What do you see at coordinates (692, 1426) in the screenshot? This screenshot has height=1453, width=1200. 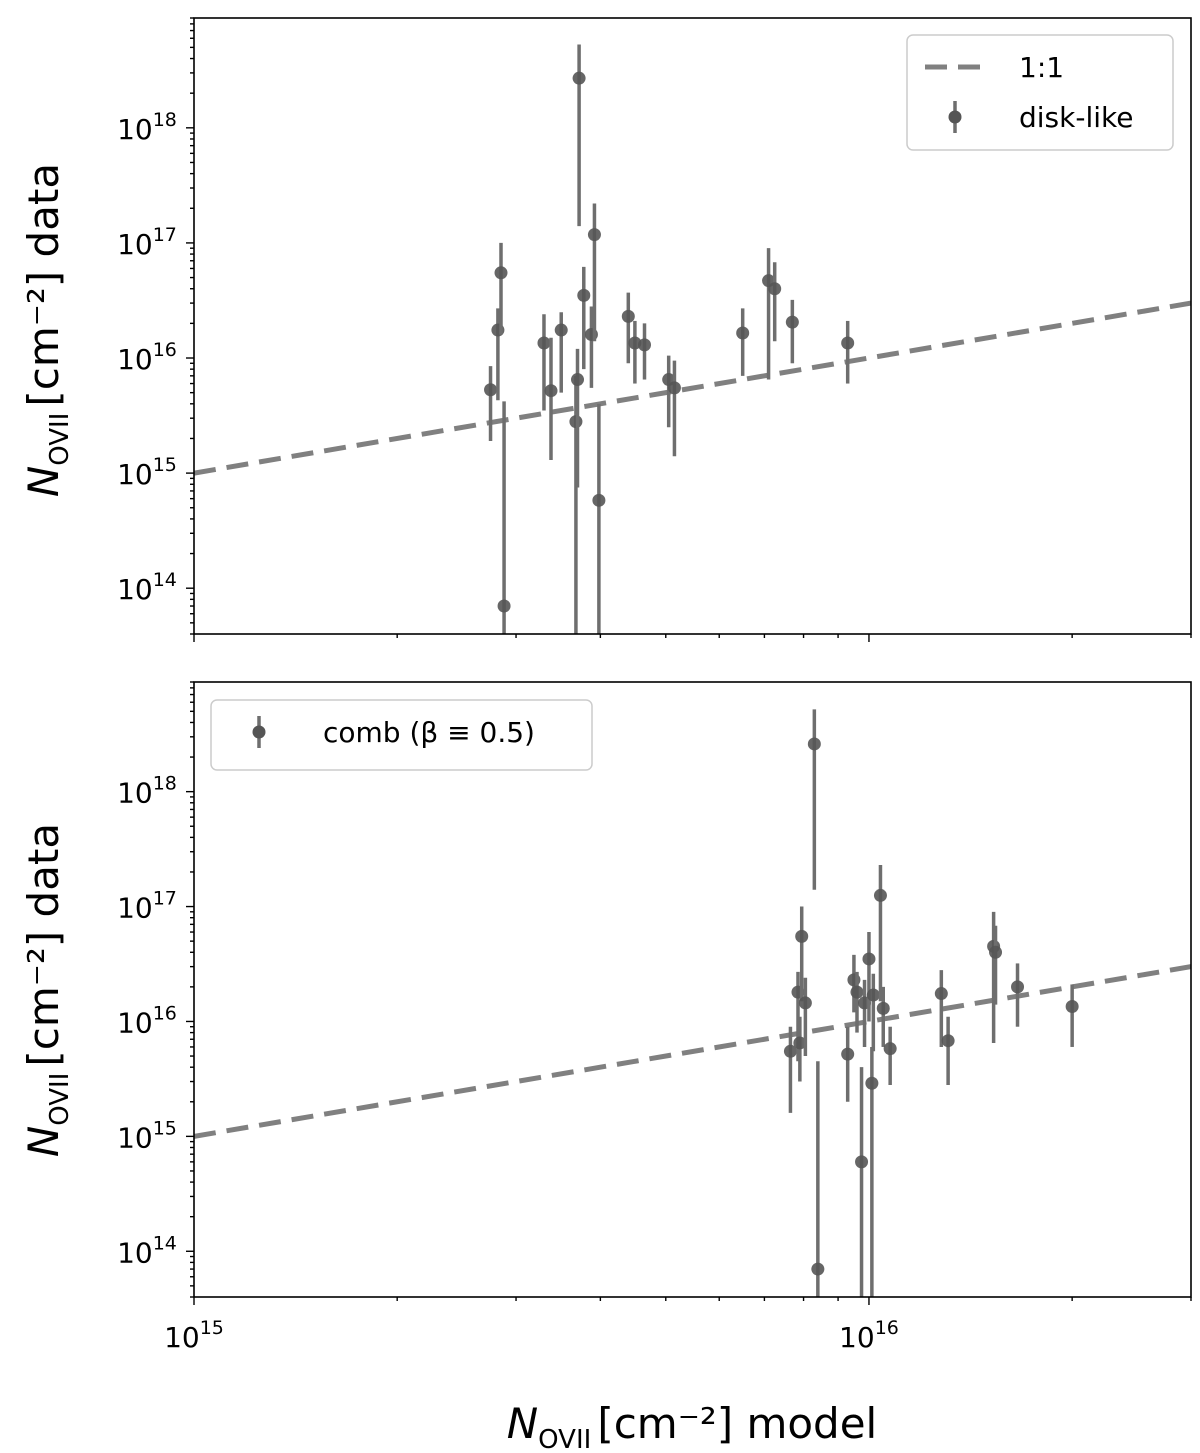 I see `x-axis-title: NOVII [cm⁻²] model` at bounding box center [692, 1426].